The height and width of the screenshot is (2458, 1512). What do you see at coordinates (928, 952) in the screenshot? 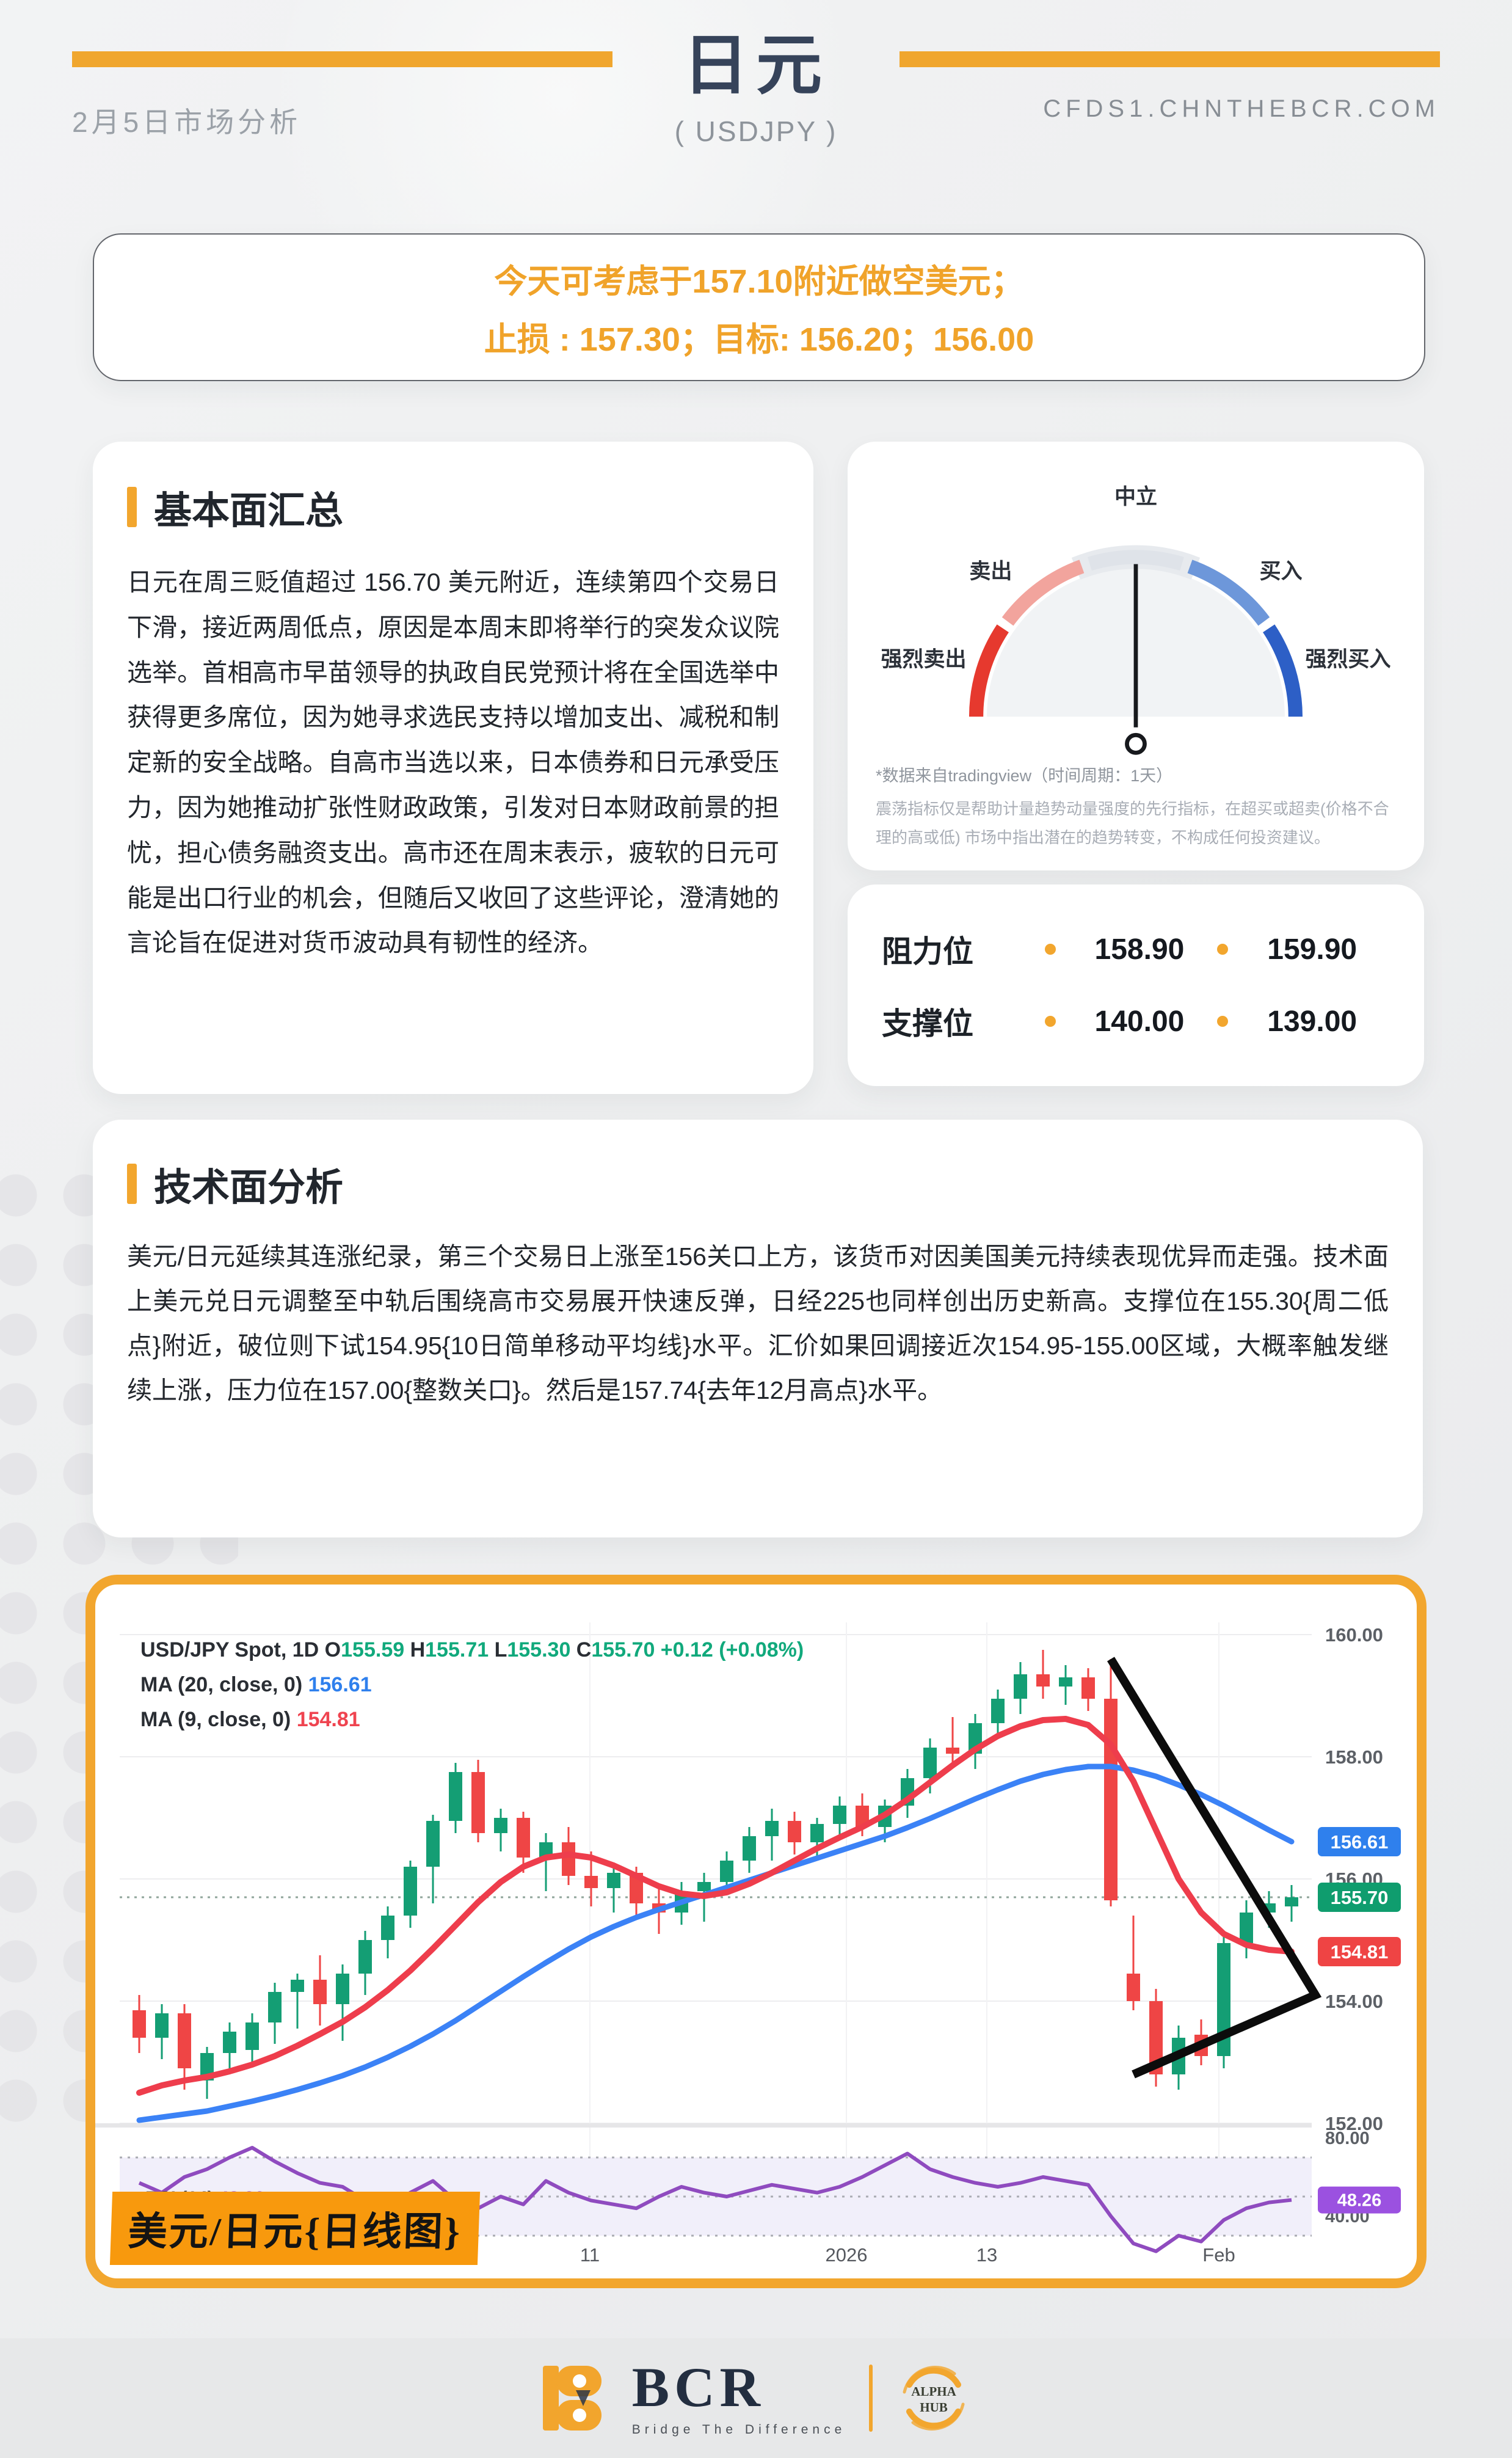
I see `resistance-label: 阻力位` at bounding box center [928, 952].